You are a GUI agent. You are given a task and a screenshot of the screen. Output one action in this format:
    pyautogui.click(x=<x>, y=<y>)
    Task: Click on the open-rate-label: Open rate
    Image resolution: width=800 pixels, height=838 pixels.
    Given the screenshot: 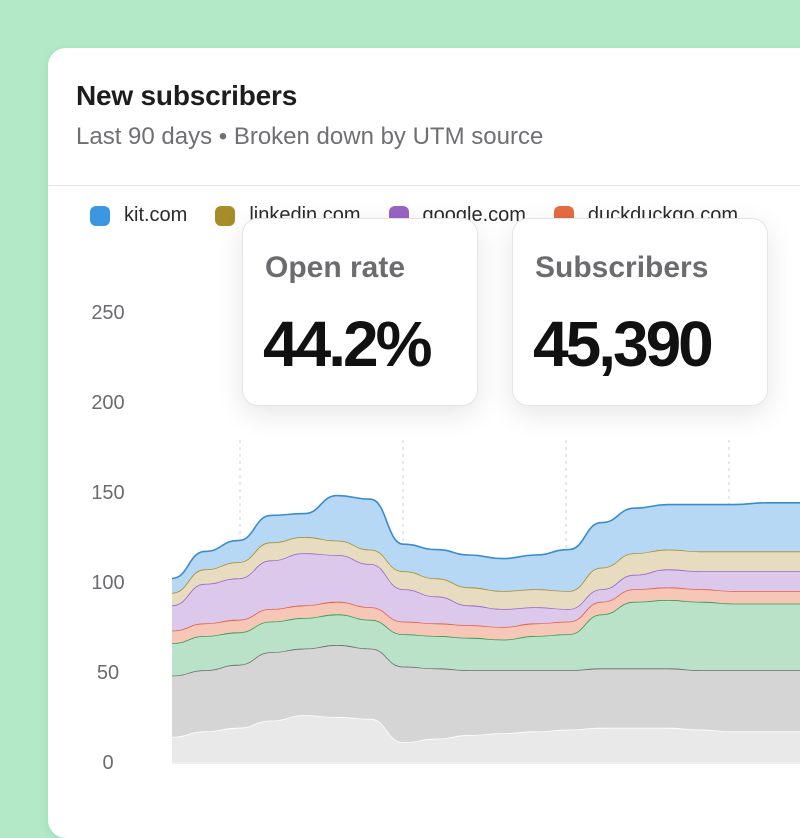 What is the action you would take?
    pyautogui.click(x=335, y=267)
    